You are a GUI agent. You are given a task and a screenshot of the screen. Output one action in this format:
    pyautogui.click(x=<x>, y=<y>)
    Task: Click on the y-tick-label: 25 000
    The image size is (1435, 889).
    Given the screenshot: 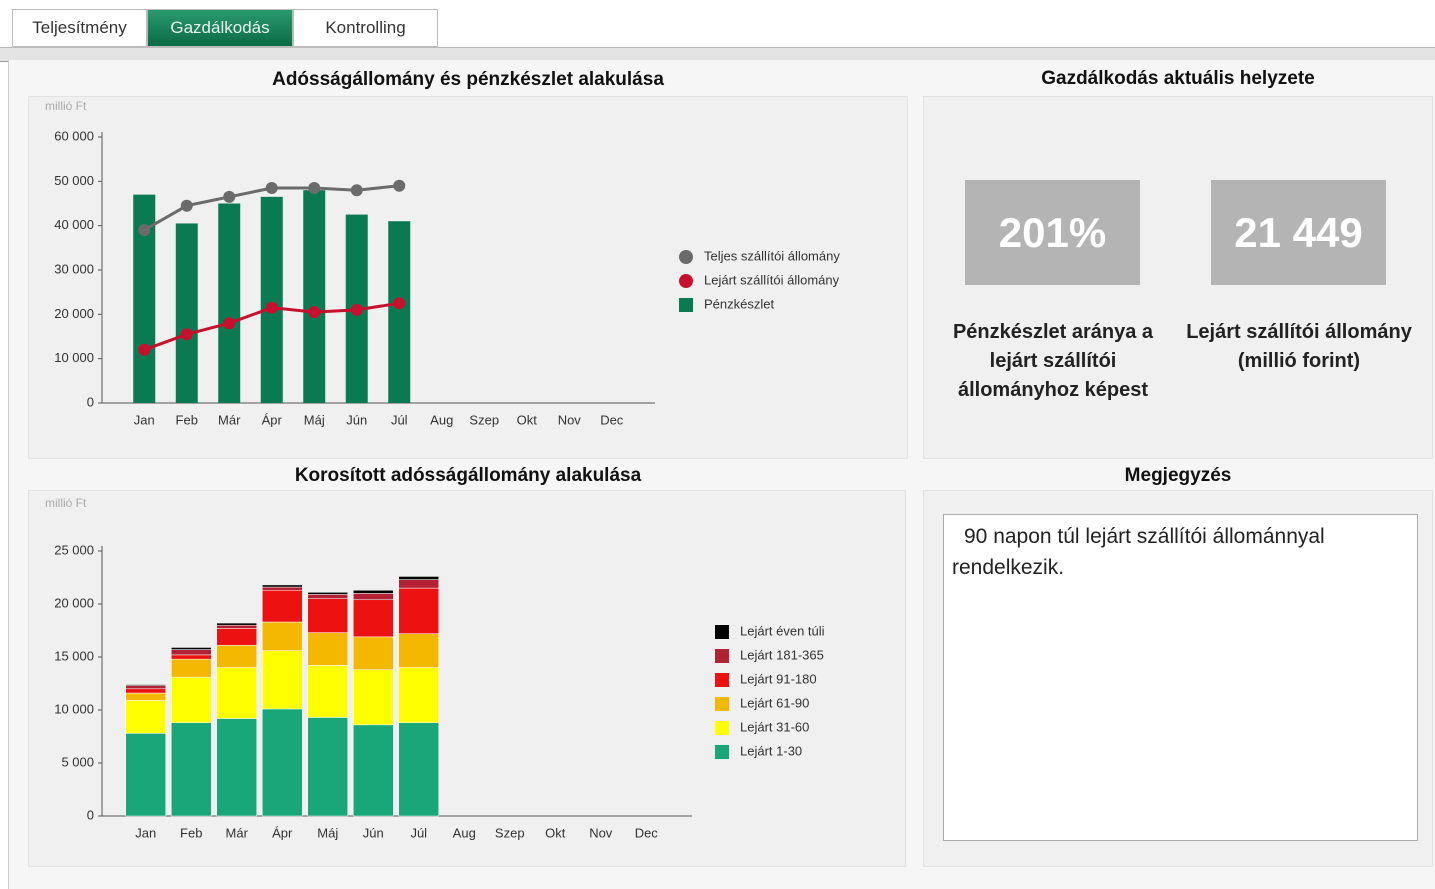 What is the action you would take?
    pyautogui.click(x=74, y=549)
    